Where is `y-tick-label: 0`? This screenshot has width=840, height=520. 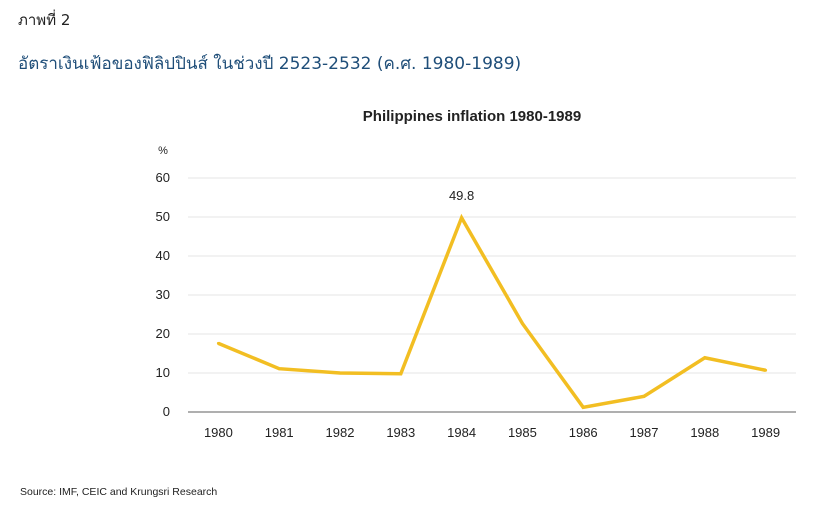 y-tick-label: 0 is located at coordinates (166, 411).